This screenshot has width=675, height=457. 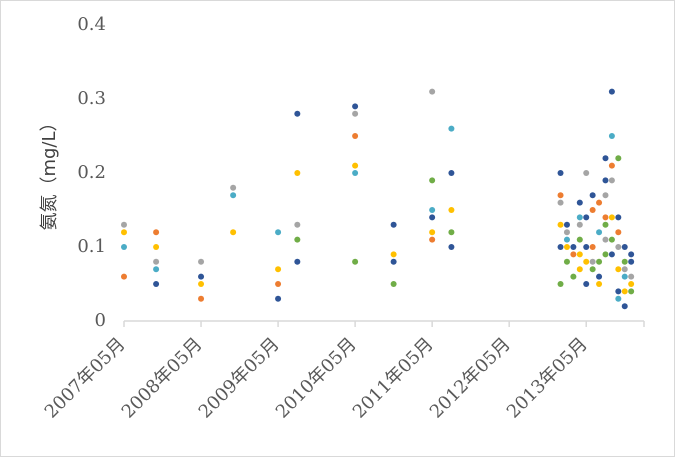 I want to click on x-tick-label: 2013年05月, so click(x=547, y=378).